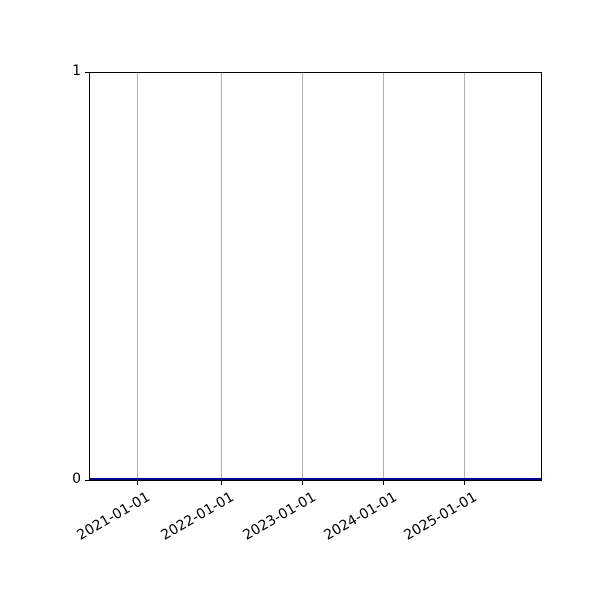 The height and width of the screenshot is (600, 600). What do you see at coordinates (279, 516) in the screenshot?
I see `x-tick-label: 2023-01-01` at bounding box center [279, 516].